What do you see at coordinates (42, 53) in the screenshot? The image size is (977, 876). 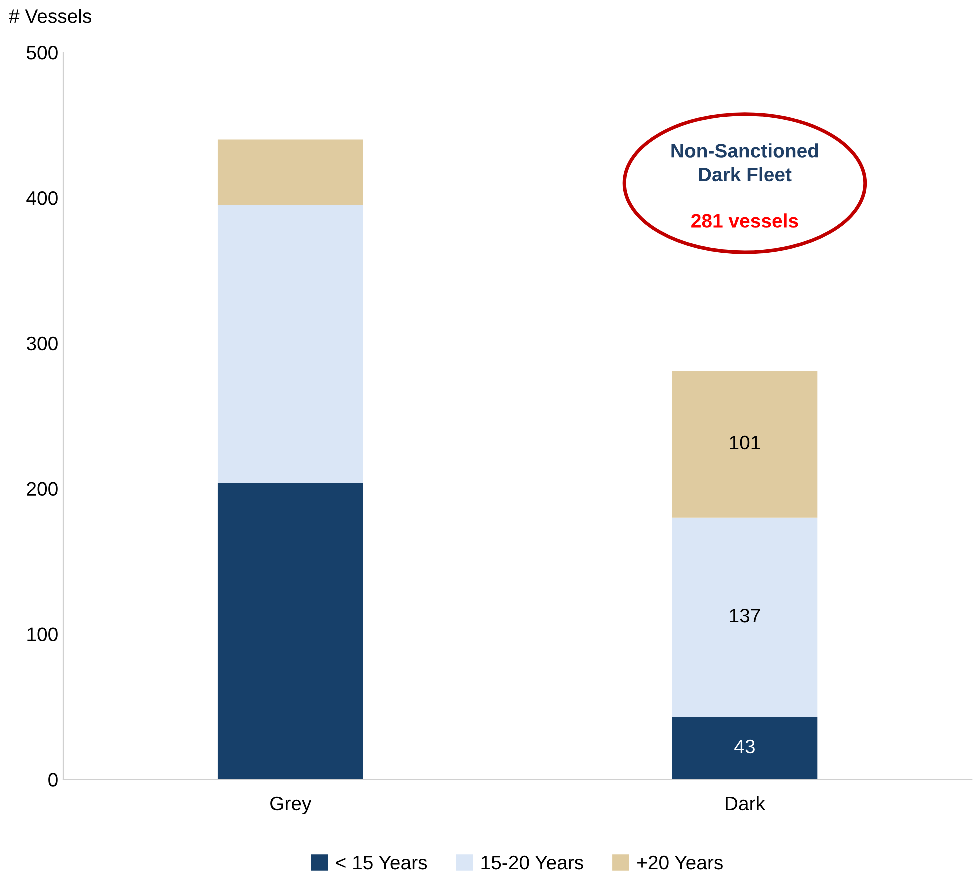 I see `y-tick-label: 500` at bounding box center [42, 53].